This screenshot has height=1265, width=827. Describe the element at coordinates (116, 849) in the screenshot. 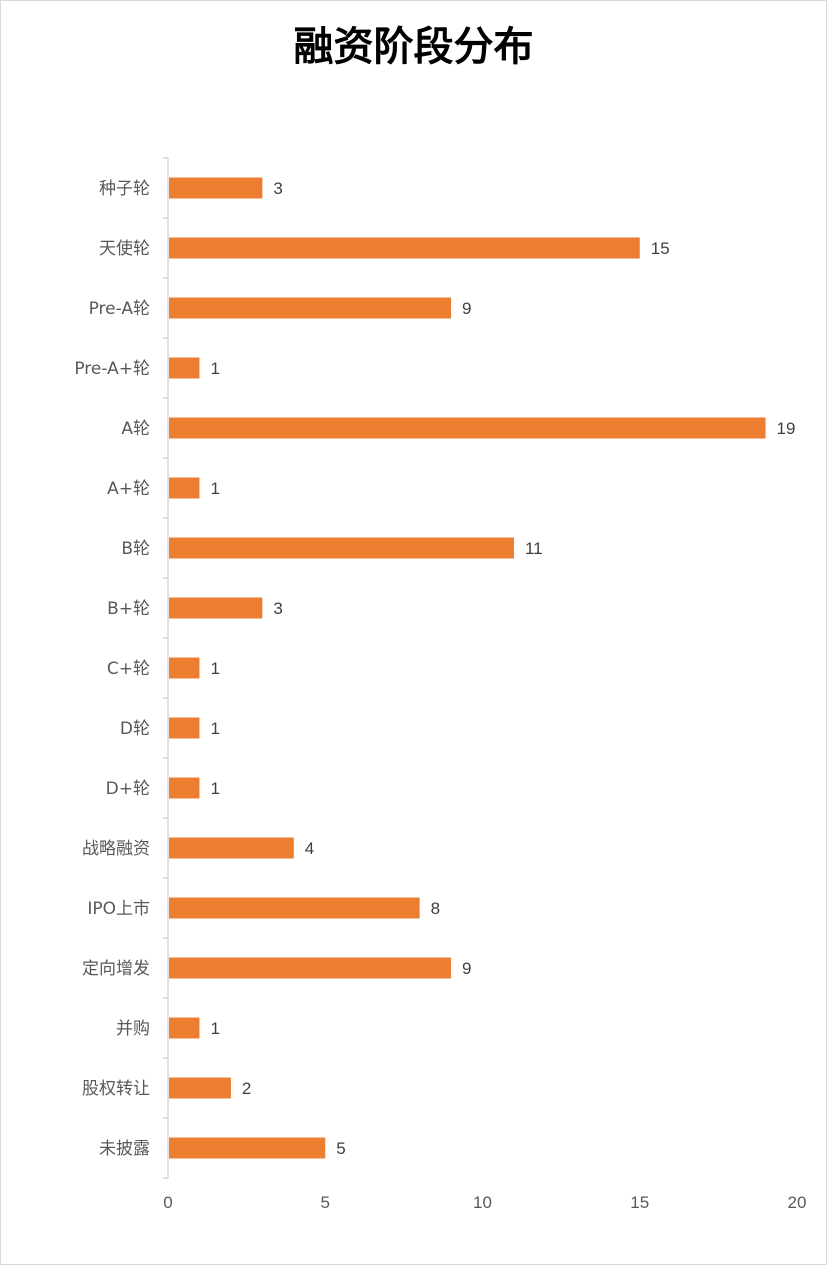

I see `category-label: 战略融资` at that location.